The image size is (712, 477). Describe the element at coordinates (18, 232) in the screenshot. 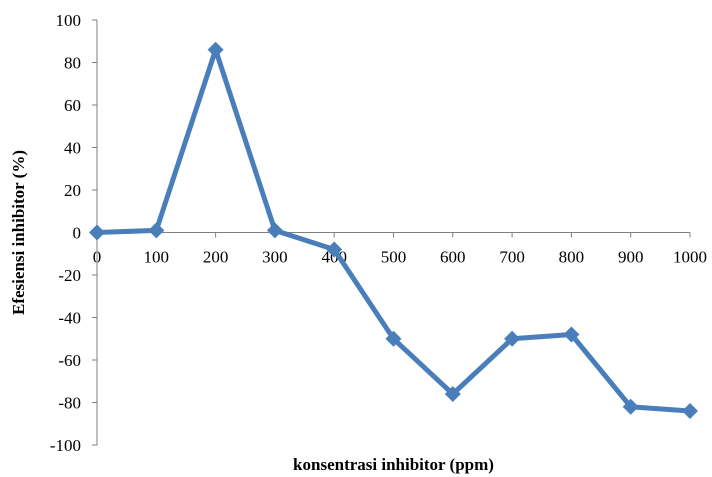

I see `y-axis-title: Efesiensi inhibitor (%)` at that location.